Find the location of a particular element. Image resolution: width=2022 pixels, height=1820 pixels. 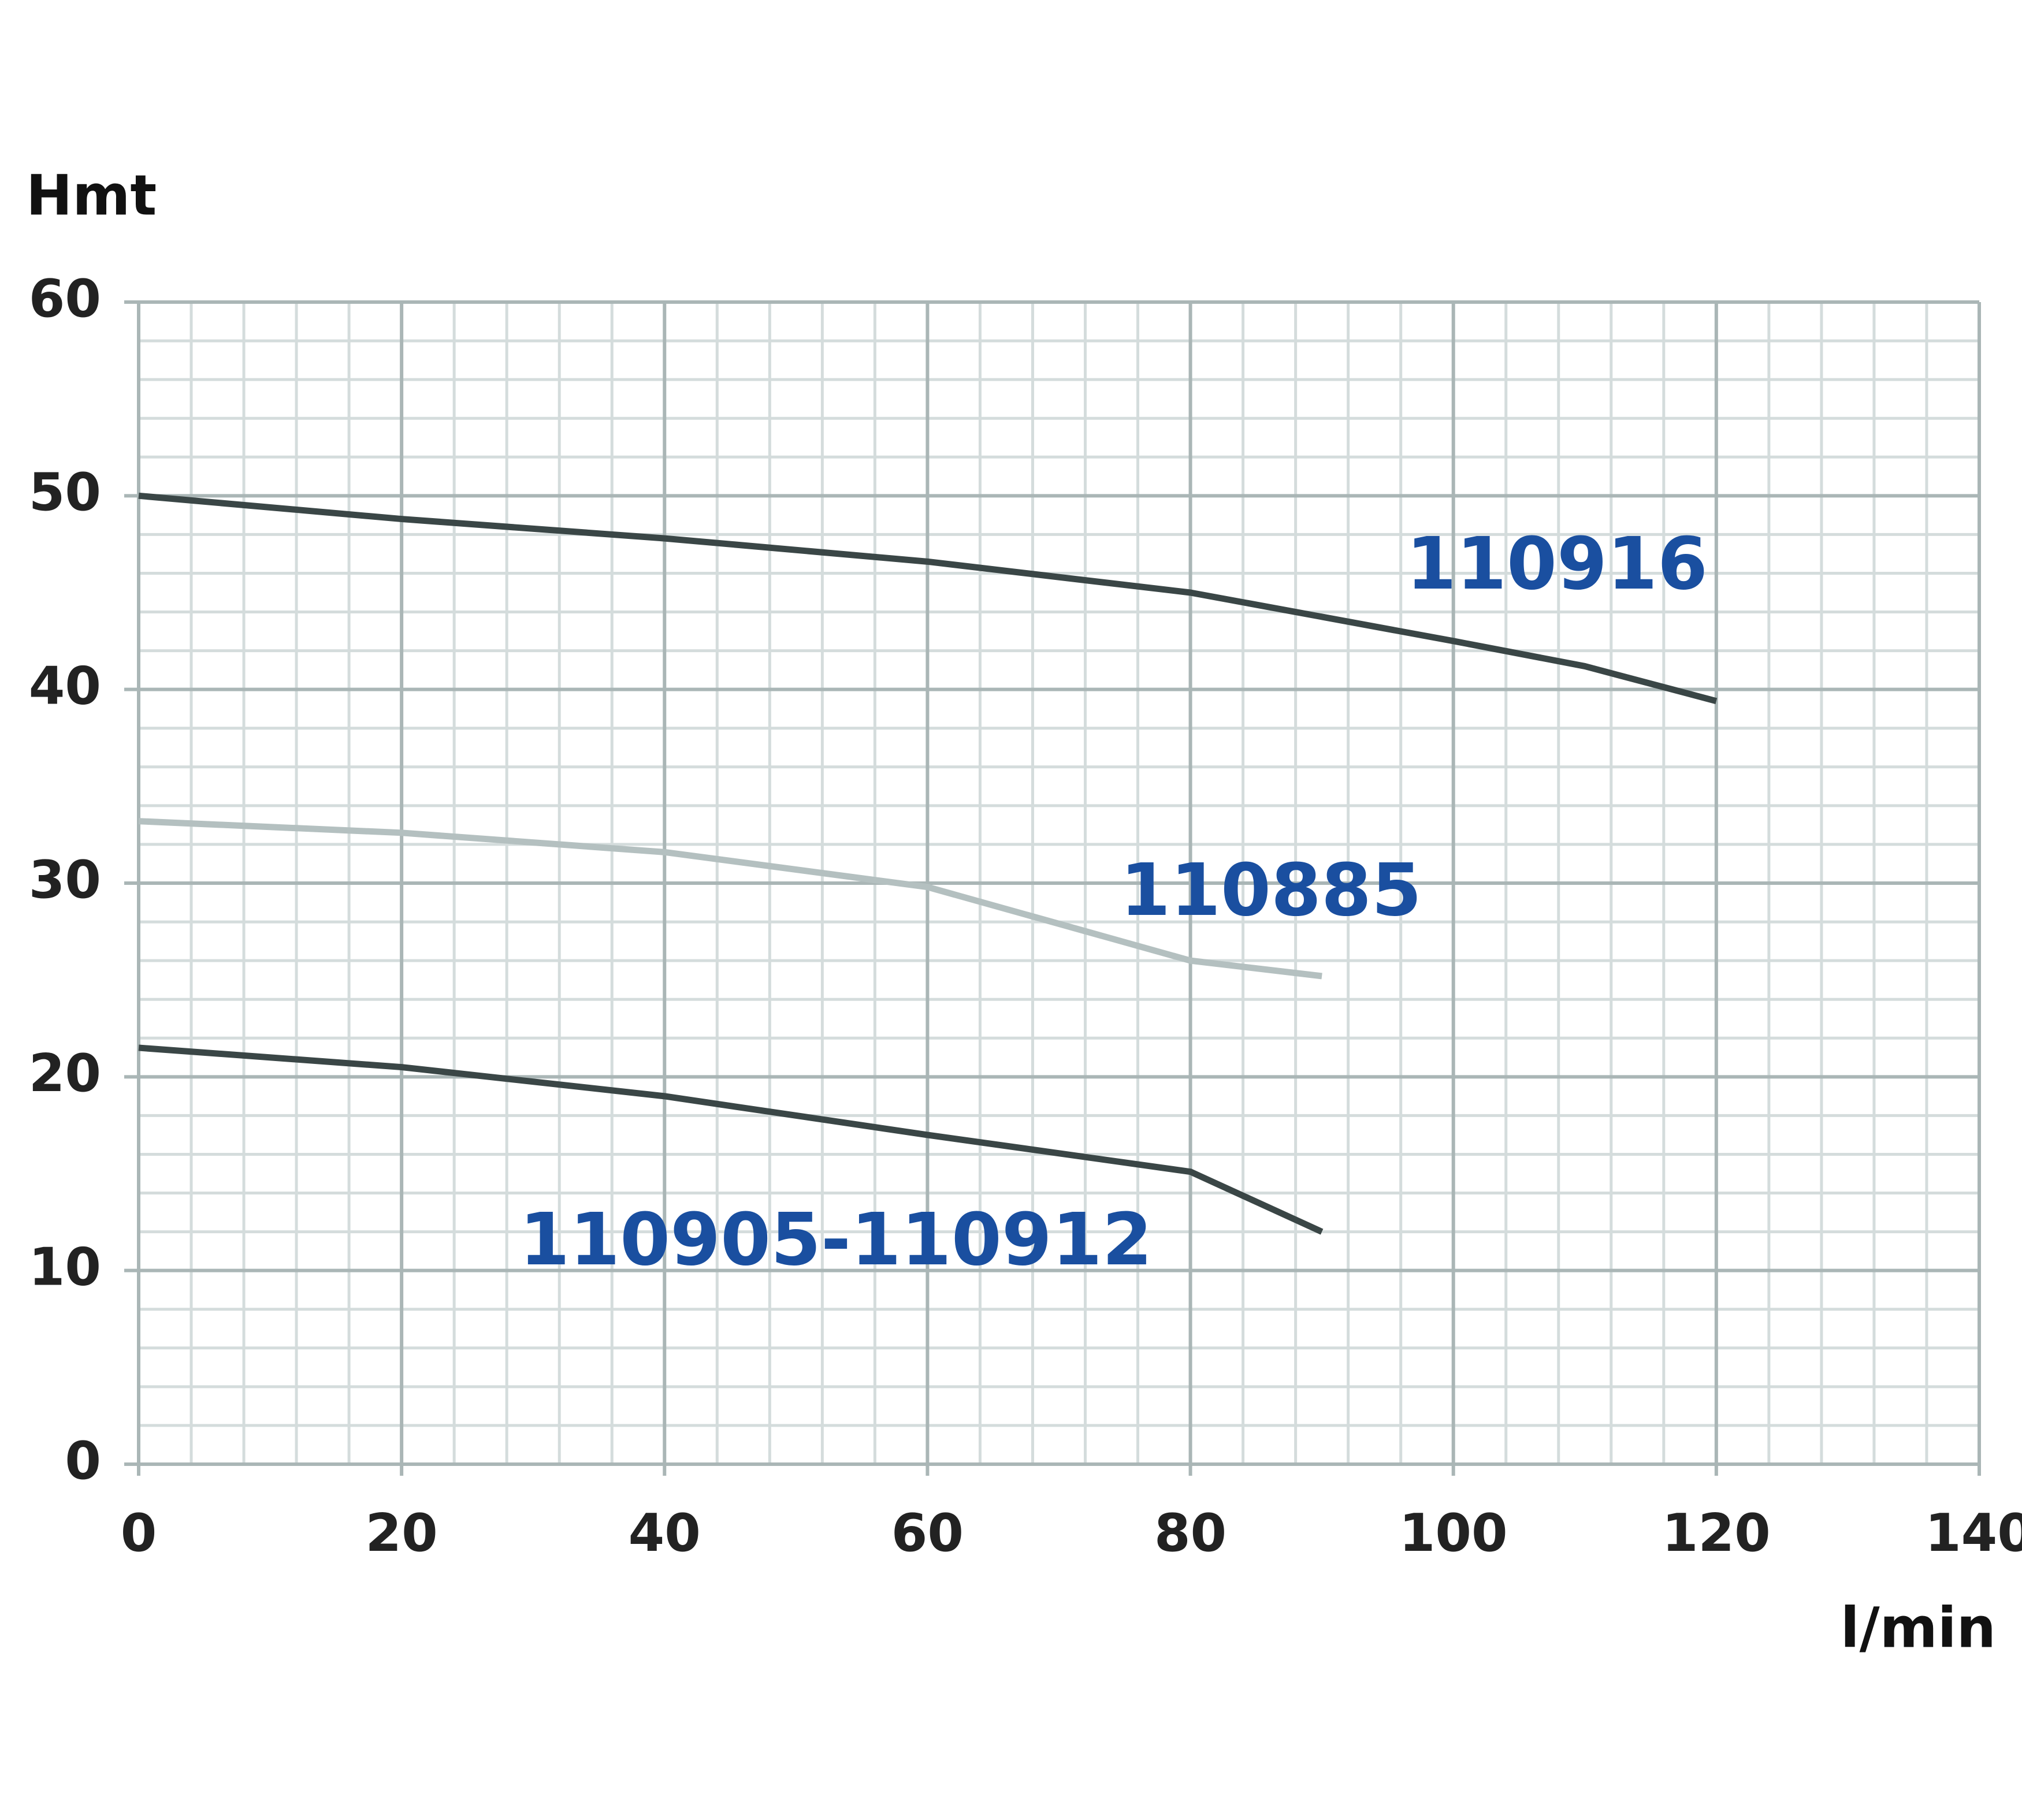

y-tick-label: 60 is located at coordinates (65, 299).